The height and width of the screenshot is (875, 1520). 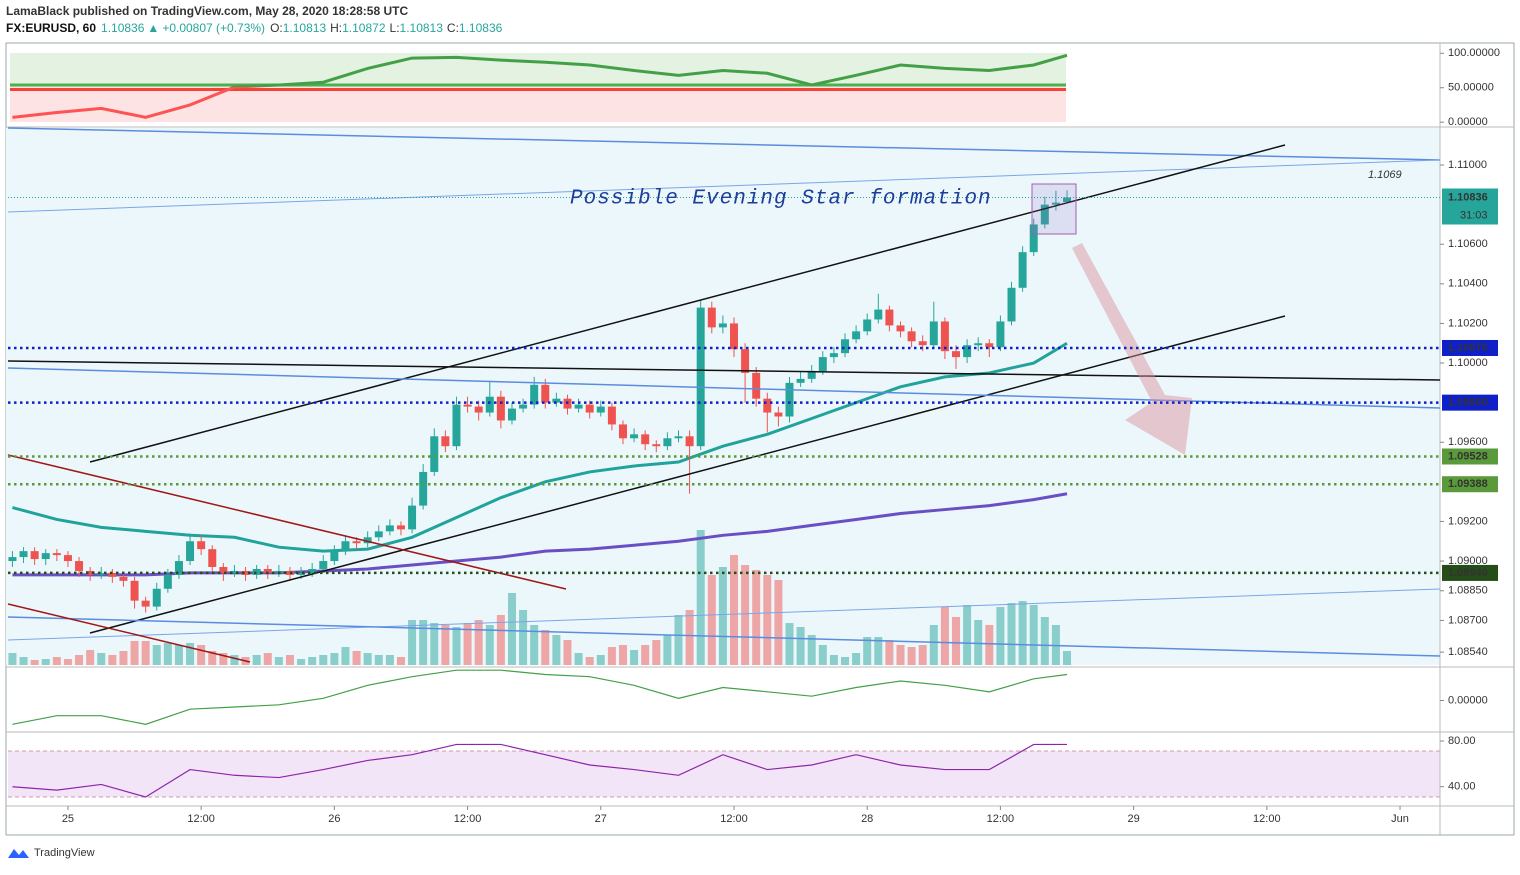 What do you see at coordinates (1468, 652) in the screenshot?
I see `y-tick-label: 1.08540` at bounding box center [1468, 652].